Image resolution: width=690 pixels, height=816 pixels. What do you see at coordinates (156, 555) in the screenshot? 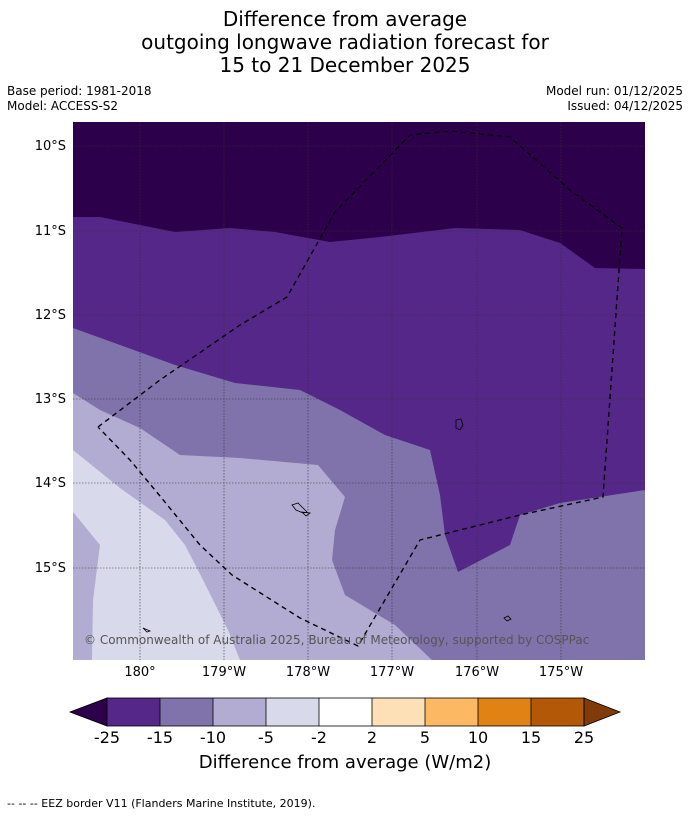
I see `band-minus5` at bounding box center [156, 555].